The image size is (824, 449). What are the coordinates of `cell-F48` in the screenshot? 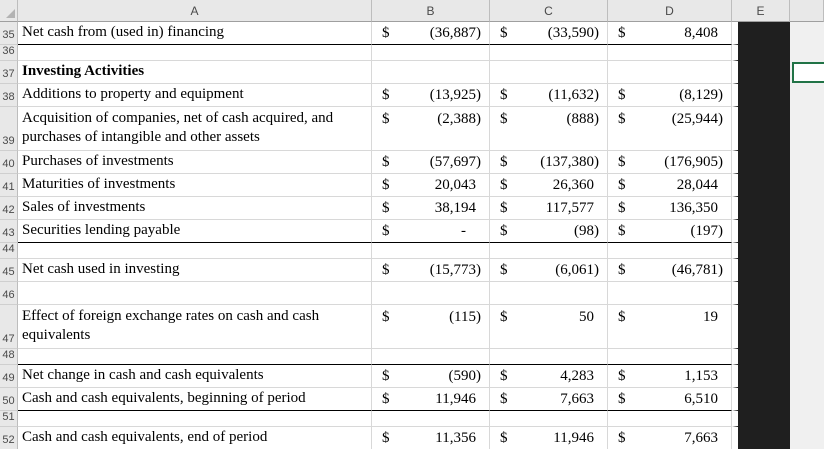 It's located at (807, 357).